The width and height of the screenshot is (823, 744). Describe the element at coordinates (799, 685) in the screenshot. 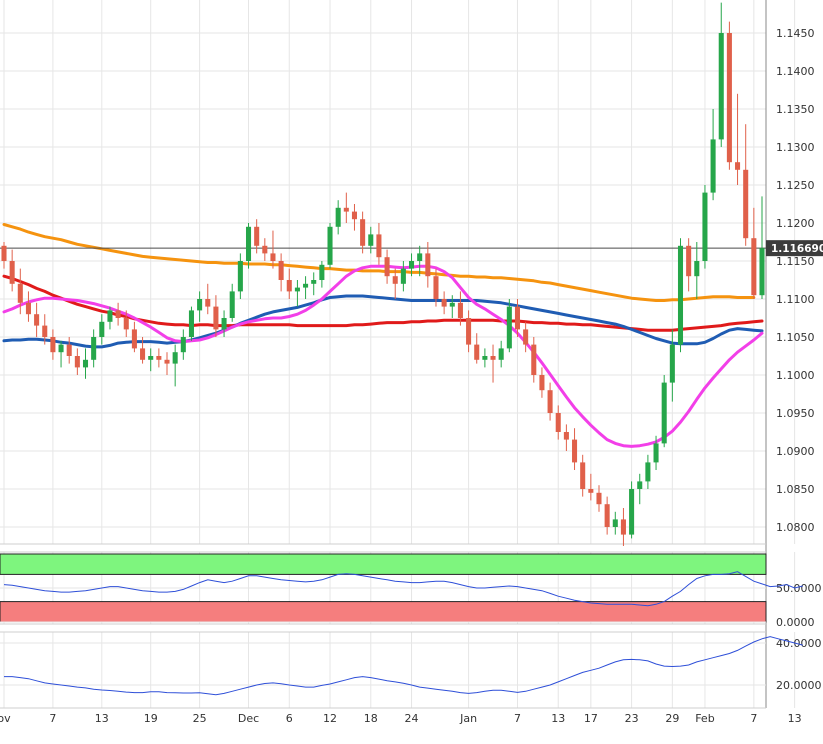

I see `adx-tick-label: 20.0000` at that location.